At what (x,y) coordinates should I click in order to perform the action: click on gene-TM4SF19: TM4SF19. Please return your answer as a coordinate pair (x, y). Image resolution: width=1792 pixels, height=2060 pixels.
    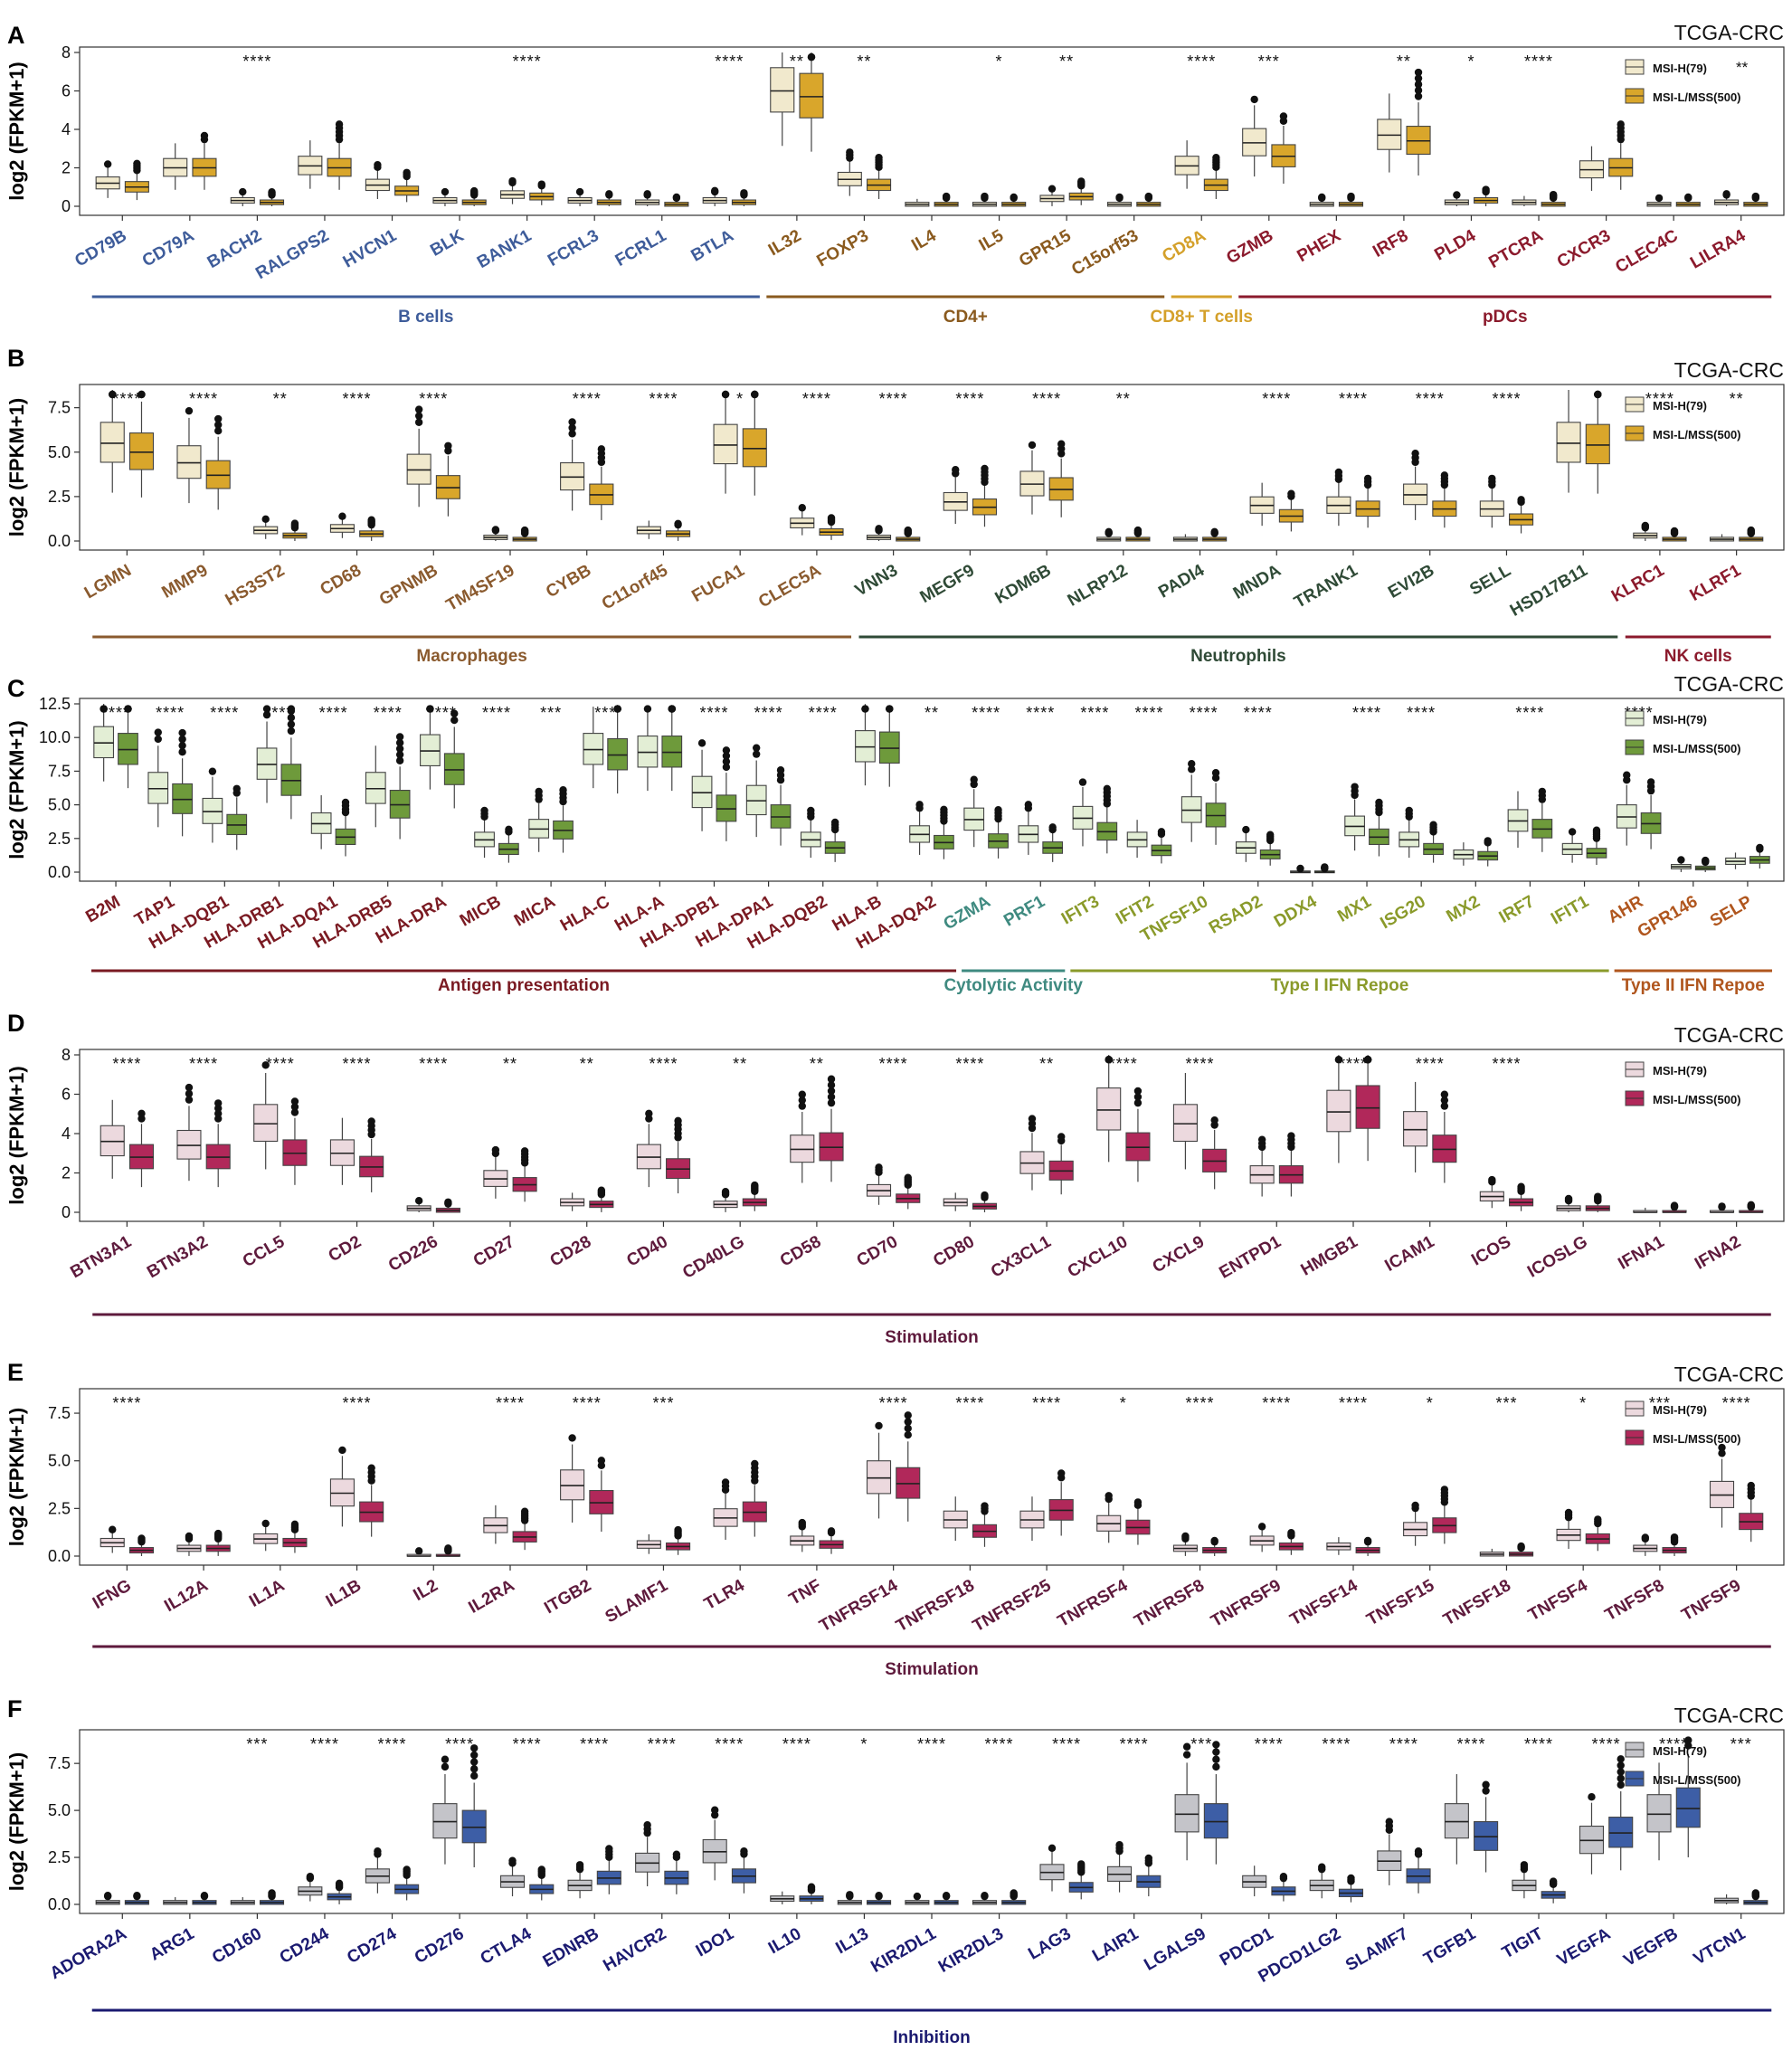
    Looking at the image, I should click on (490, 571).